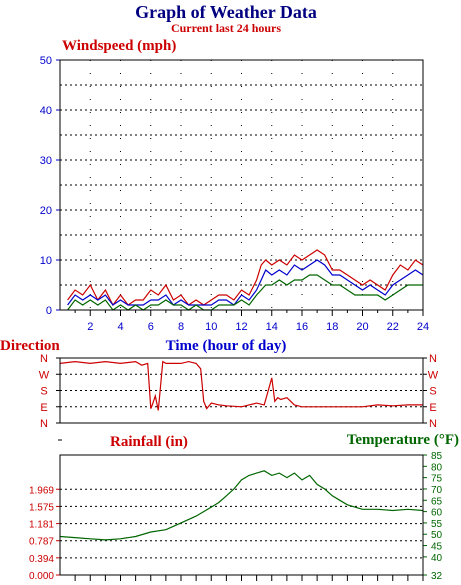  I want to click on temp-y-tick-label: 60, so click(437, 513).